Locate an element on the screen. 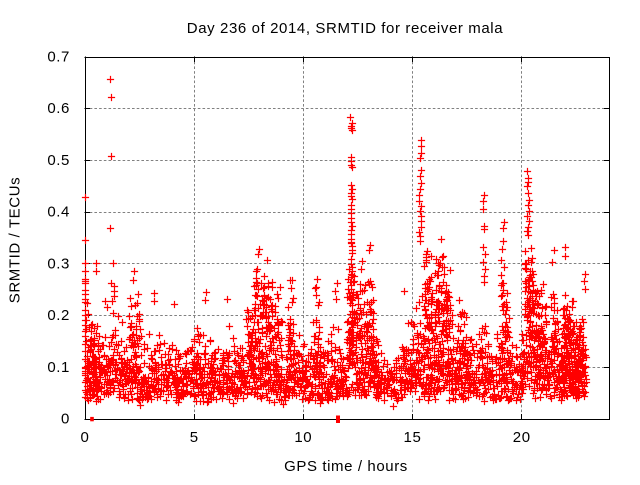  svg-text: SRMTID / TECUs is located at coordinates (14, 240).